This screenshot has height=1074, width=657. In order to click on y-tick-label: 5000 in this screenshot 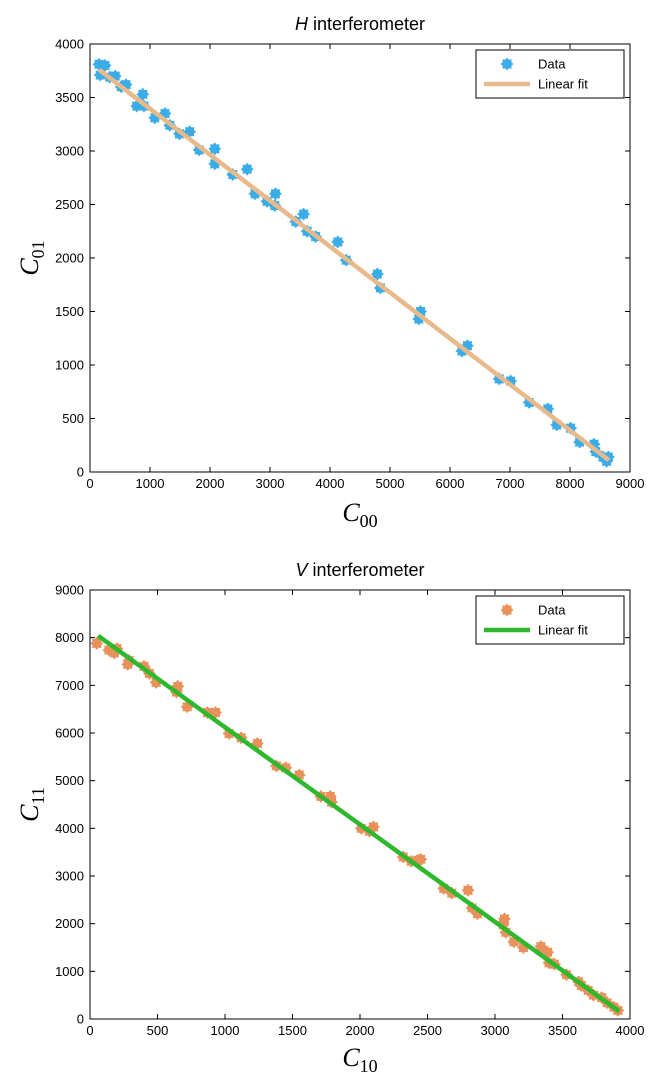, I will do `click(69, 780)`.